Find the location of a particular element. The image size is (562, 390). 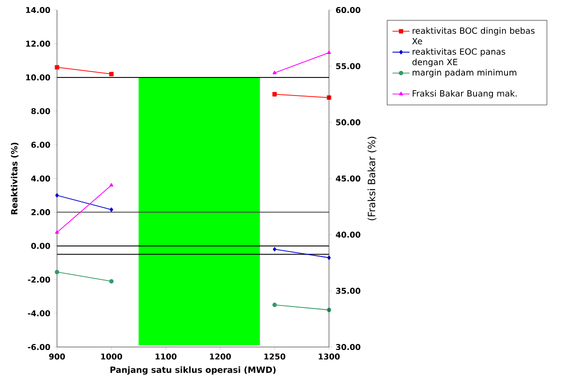

y2-axis-title: (Fraksi Bakar (%) is located at coordinates (372, 178).